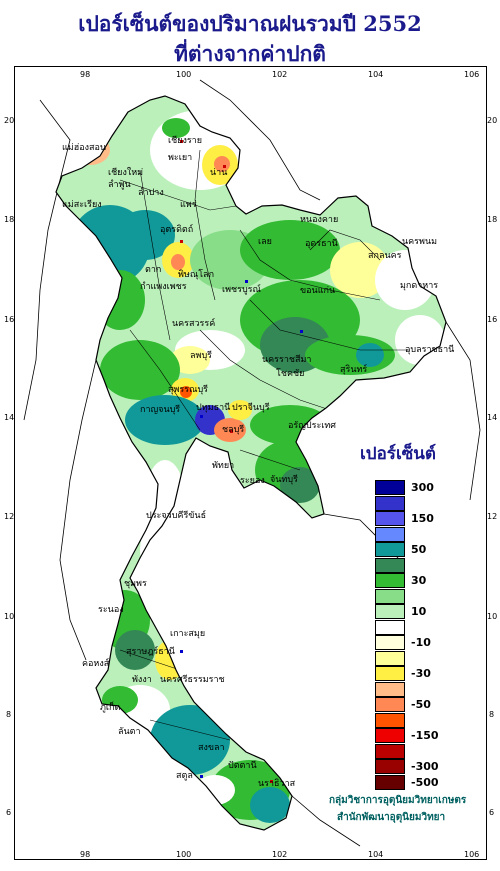 The height and width of the screenshot is (871, 500). Describe the element at coordinates (419, 286) in the screenshot. I see `place-label: มุกดาหาร` at that location.